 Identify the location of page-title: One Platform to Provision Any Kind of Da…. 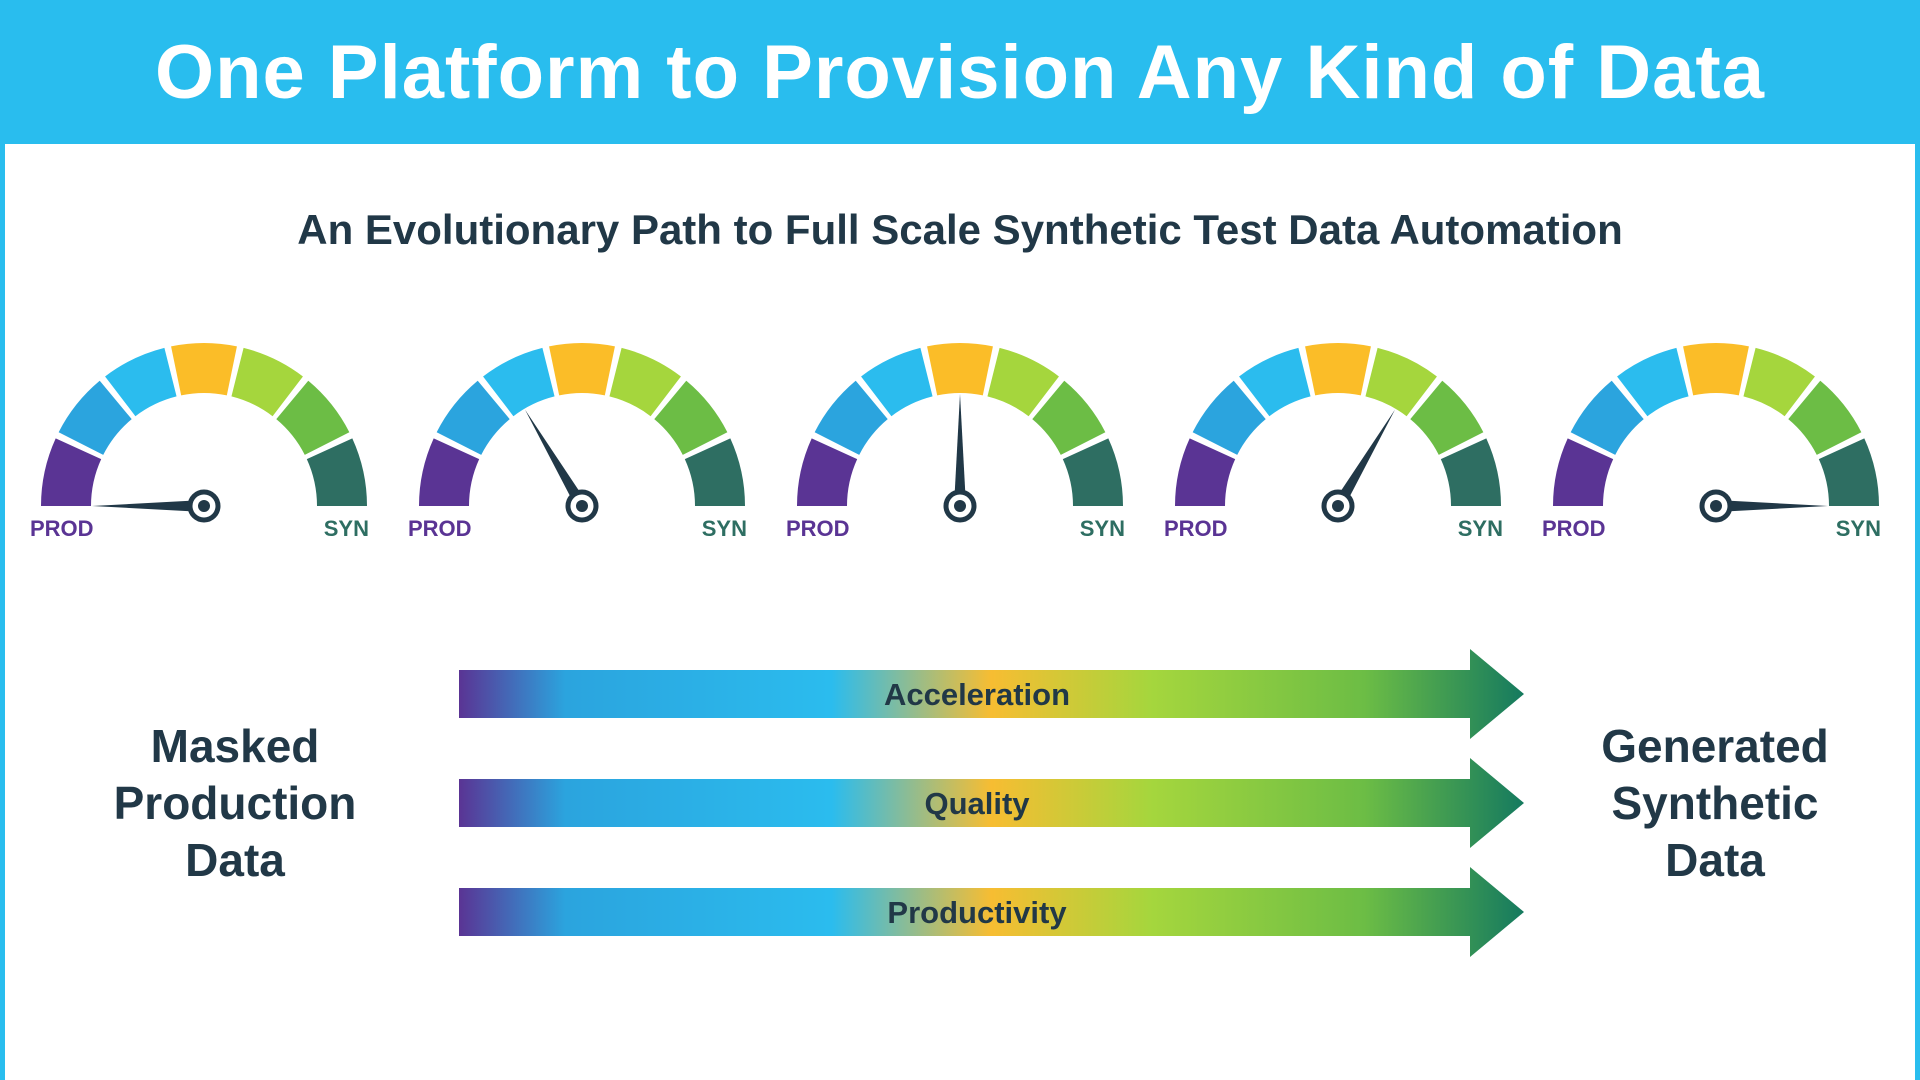
(960, 72).